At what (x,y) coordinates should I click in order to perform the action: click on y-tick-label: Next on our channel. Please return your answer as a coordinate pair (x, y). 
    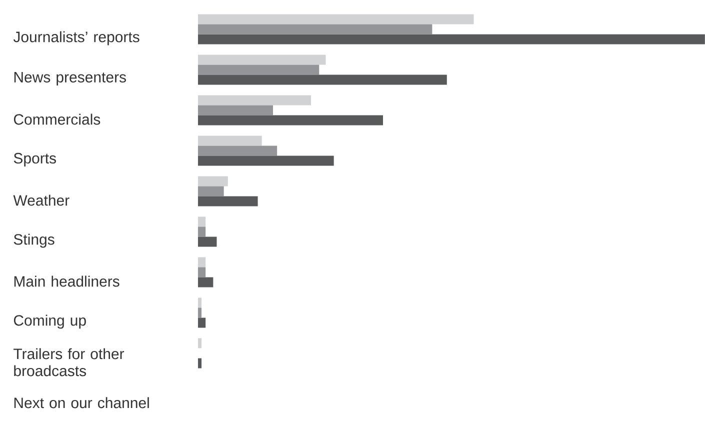
    Looking at the image, I should click on (81, 402).